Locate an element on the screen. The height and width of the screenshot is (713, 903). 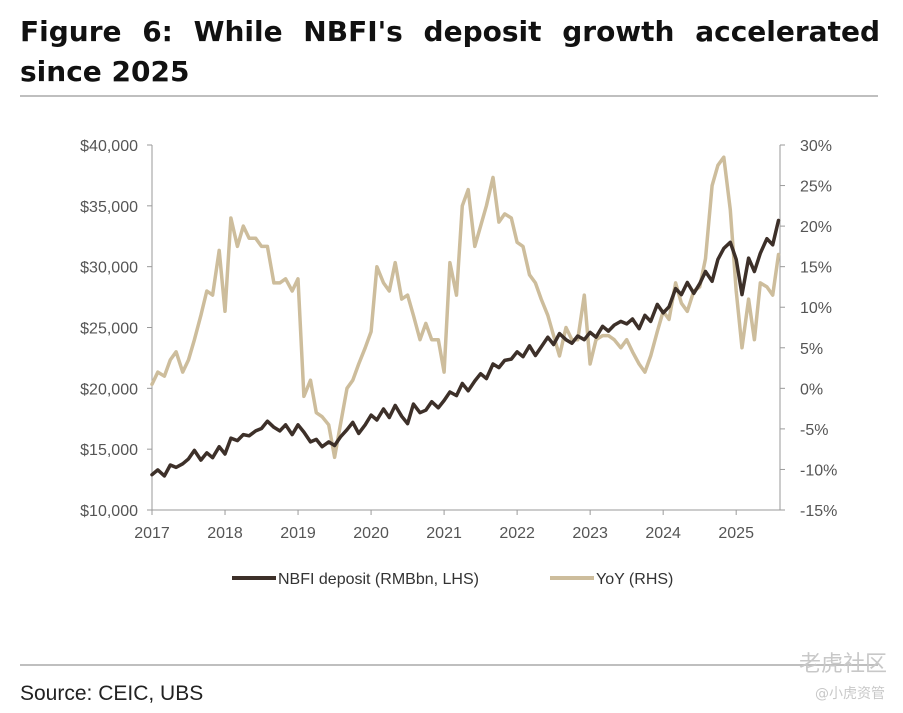
right-tick-label: 15% is located at coordinates (816, 268).